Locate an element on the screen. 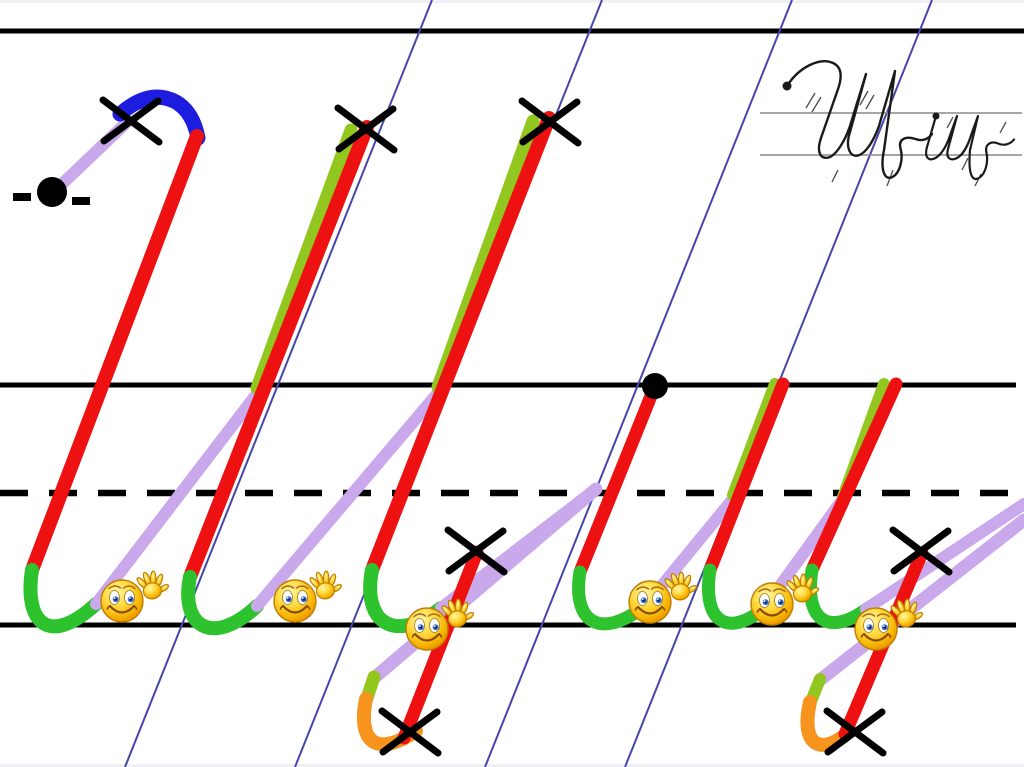  smileys-layer is located at coordinates (512, 609).